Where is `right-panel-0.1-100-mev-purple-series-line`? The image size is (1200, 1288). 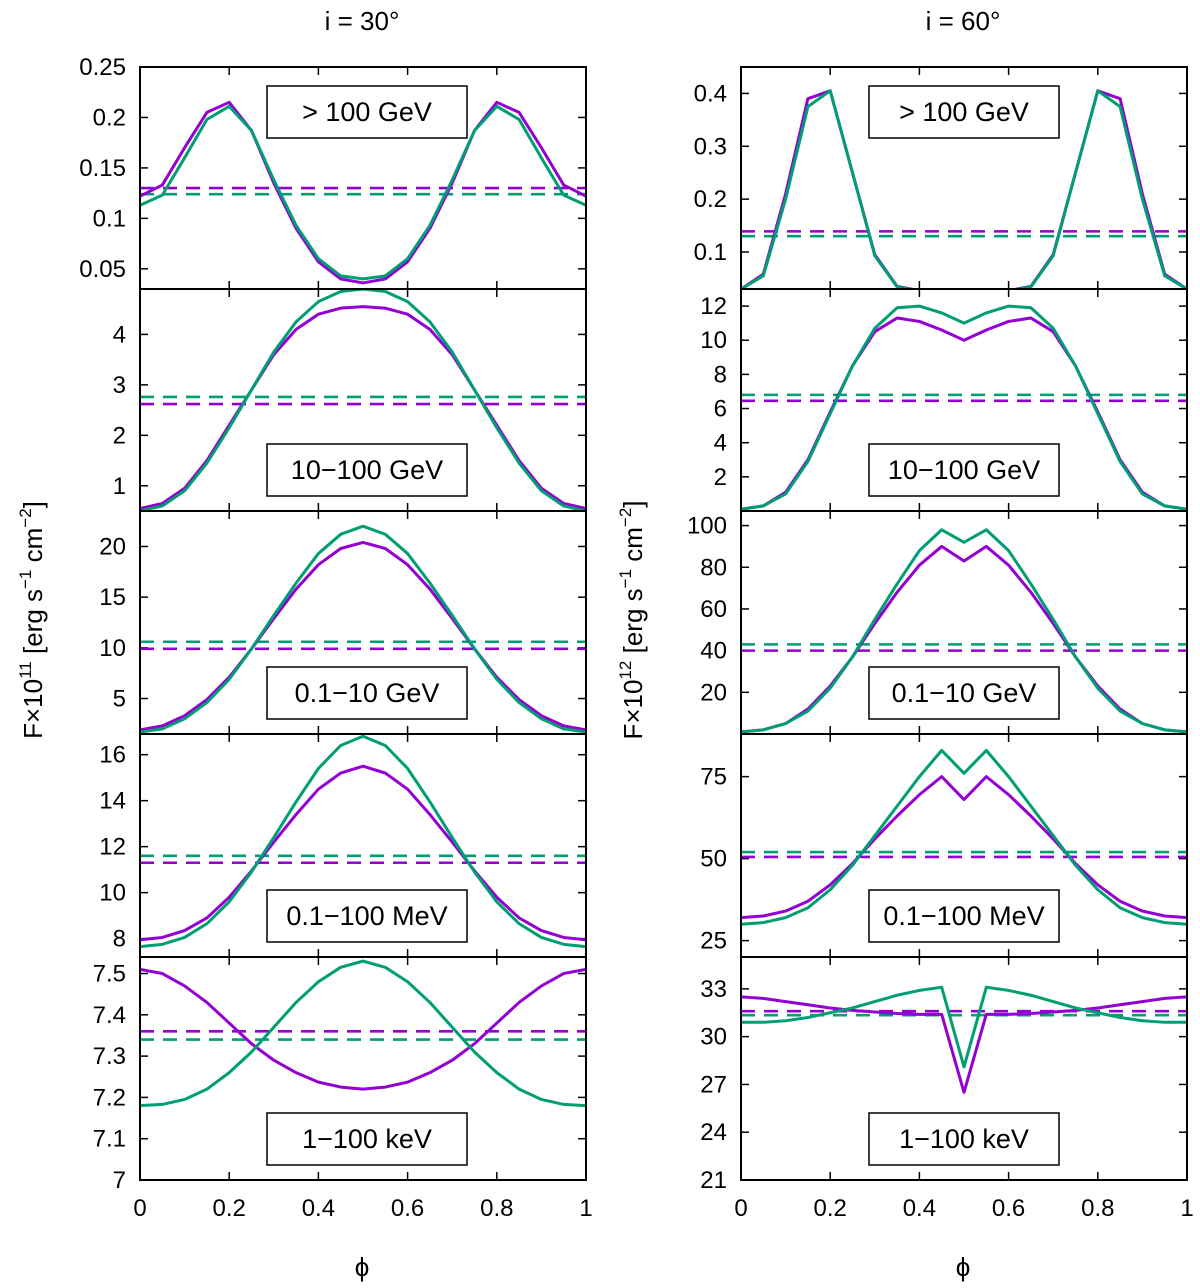 right-panel-0.1-100-mev-purple-series-line is located at coordinates (964, 847).